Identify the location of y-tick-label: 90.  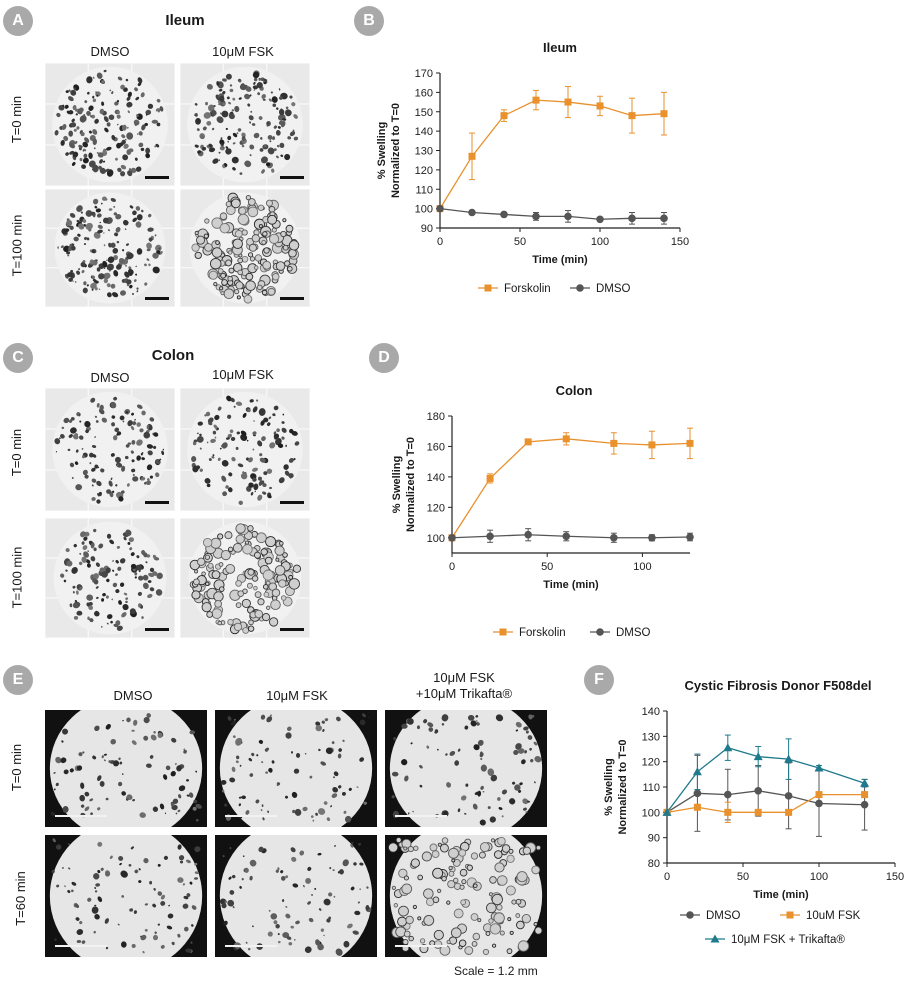
(654, 839).